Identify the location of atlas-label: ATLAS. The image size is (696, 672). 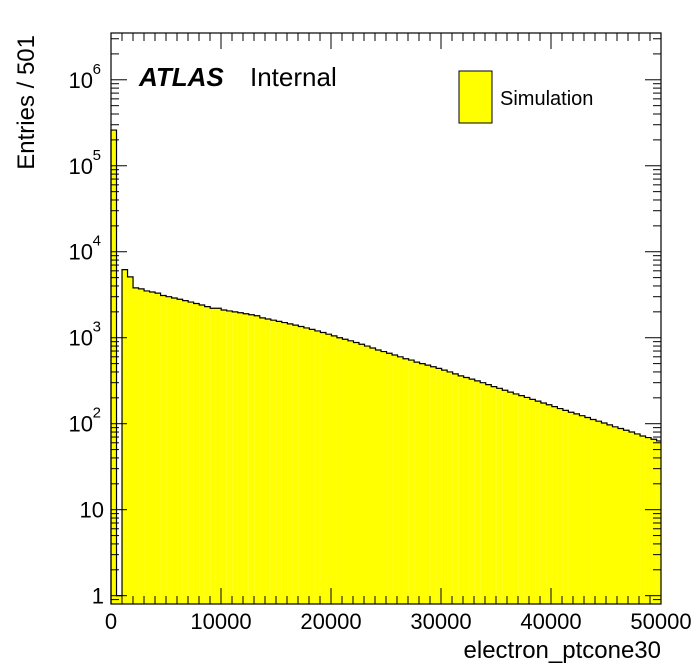
(181, 77).